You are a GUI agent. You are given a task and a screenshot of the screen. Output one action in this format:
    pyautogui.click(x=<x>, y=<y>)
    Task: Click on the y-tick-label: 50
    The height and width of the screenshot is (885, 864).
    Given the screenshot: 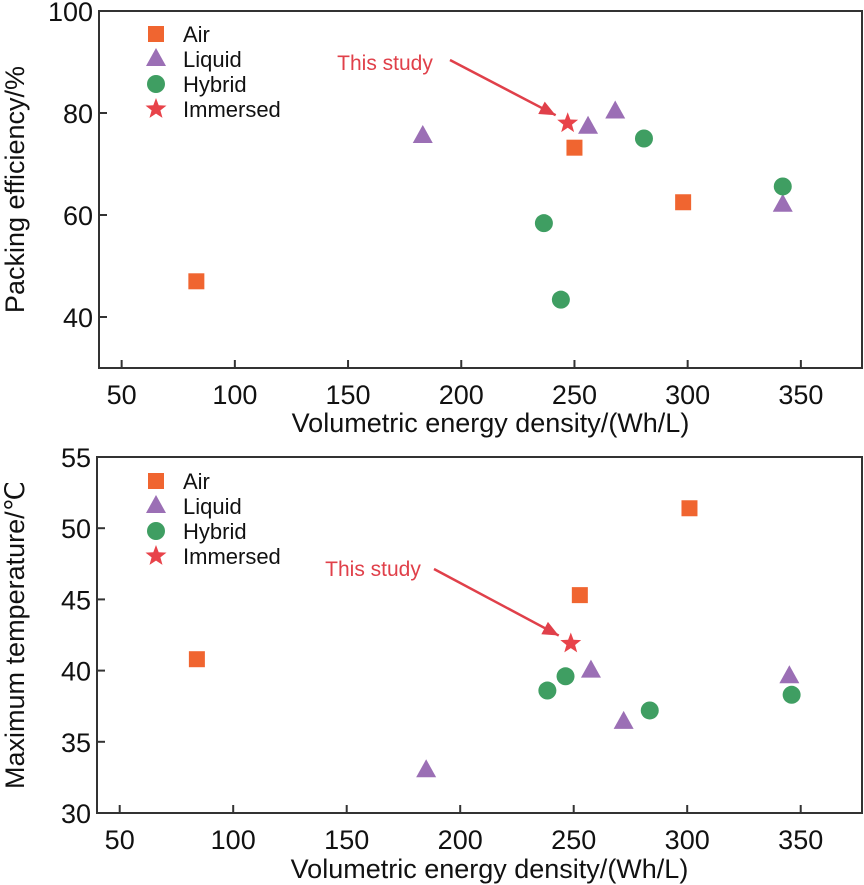 What is the action you would take?
    pyautogui.click(x=76, y=529)
    